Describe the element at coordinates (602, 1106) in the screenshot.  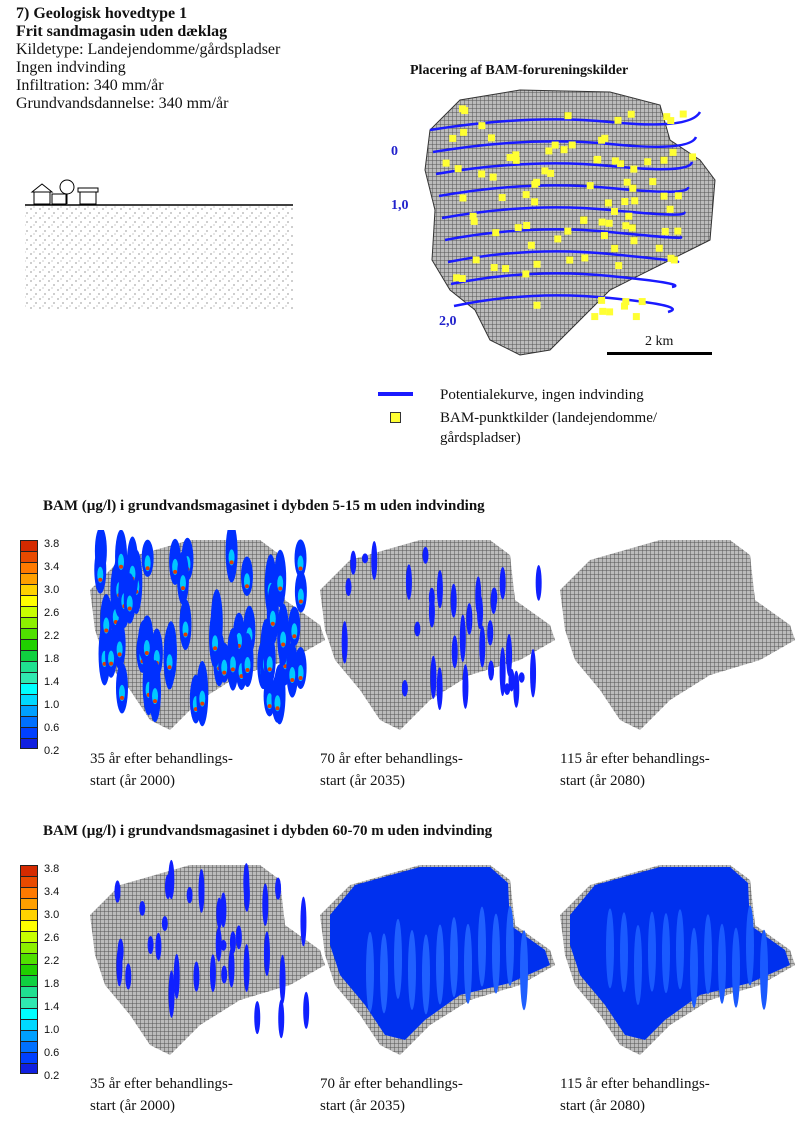
I see `map-caption: start (år 2080)` at that location.